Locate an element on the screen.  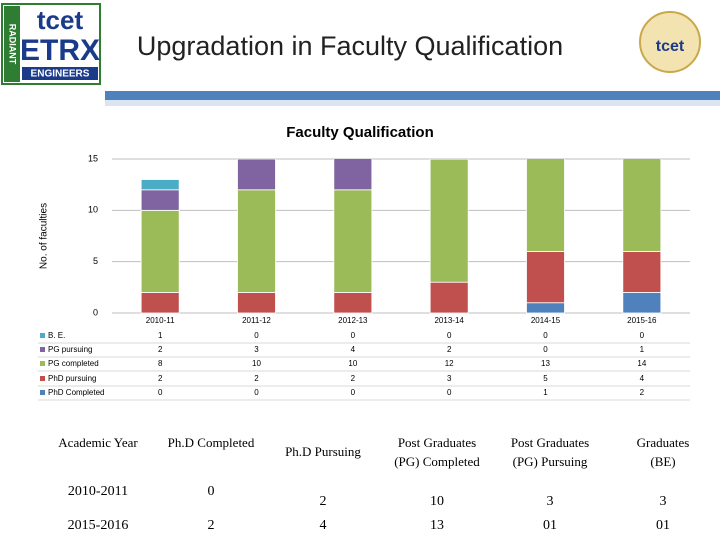
table-header: Ph.D Pursuing is located at coordinates (323, 451).